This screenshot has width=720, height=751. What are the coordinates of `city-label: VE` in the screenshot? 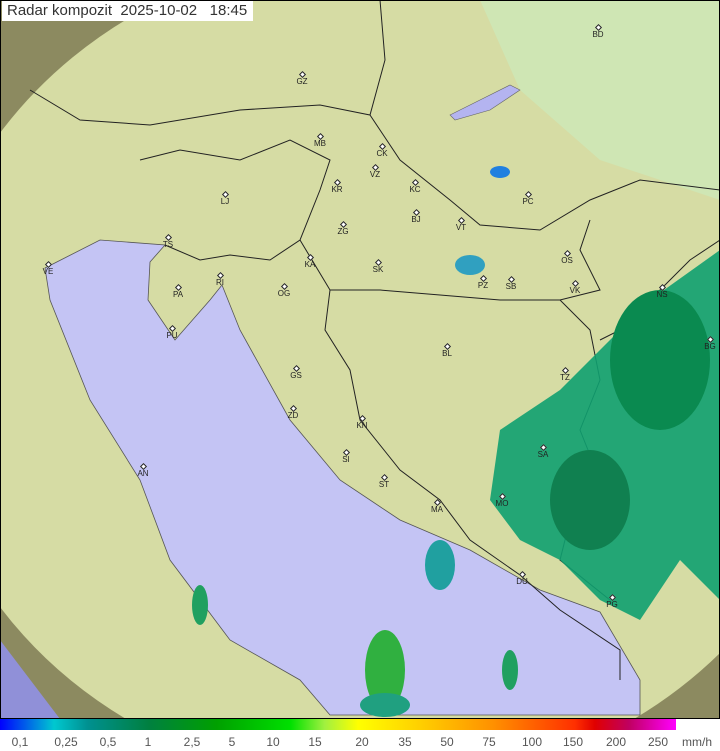 It's located at (48, 271).